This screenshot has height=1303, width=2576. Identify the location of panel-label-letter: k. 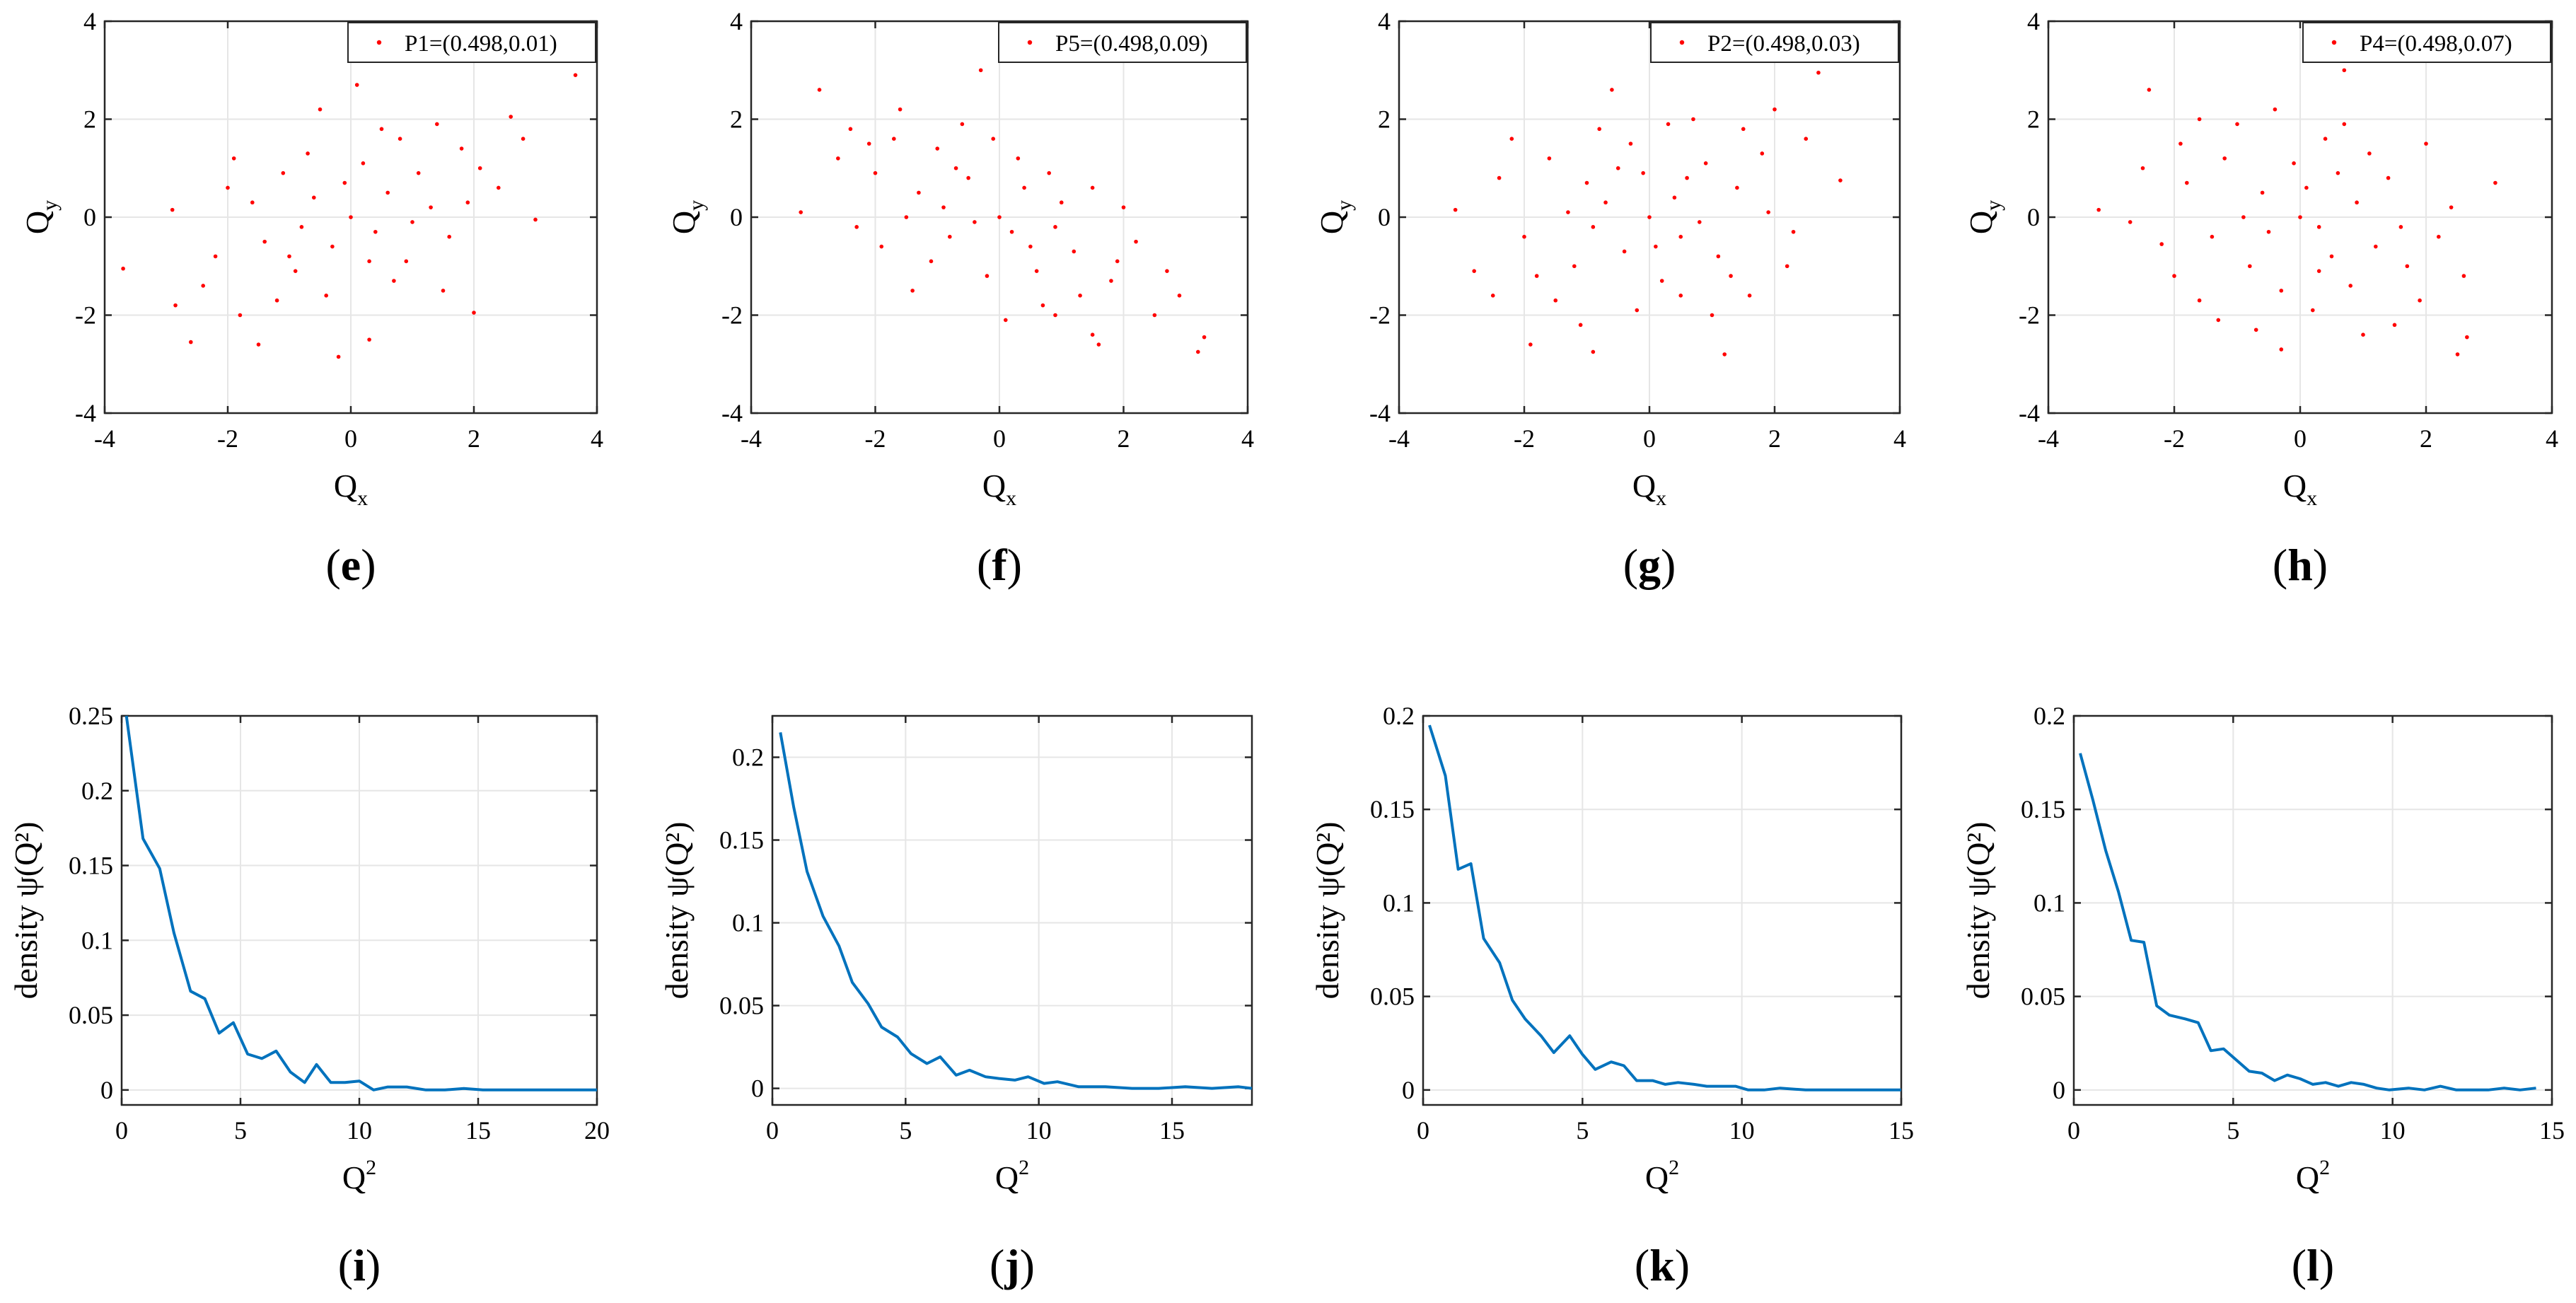
(1662, 1265).